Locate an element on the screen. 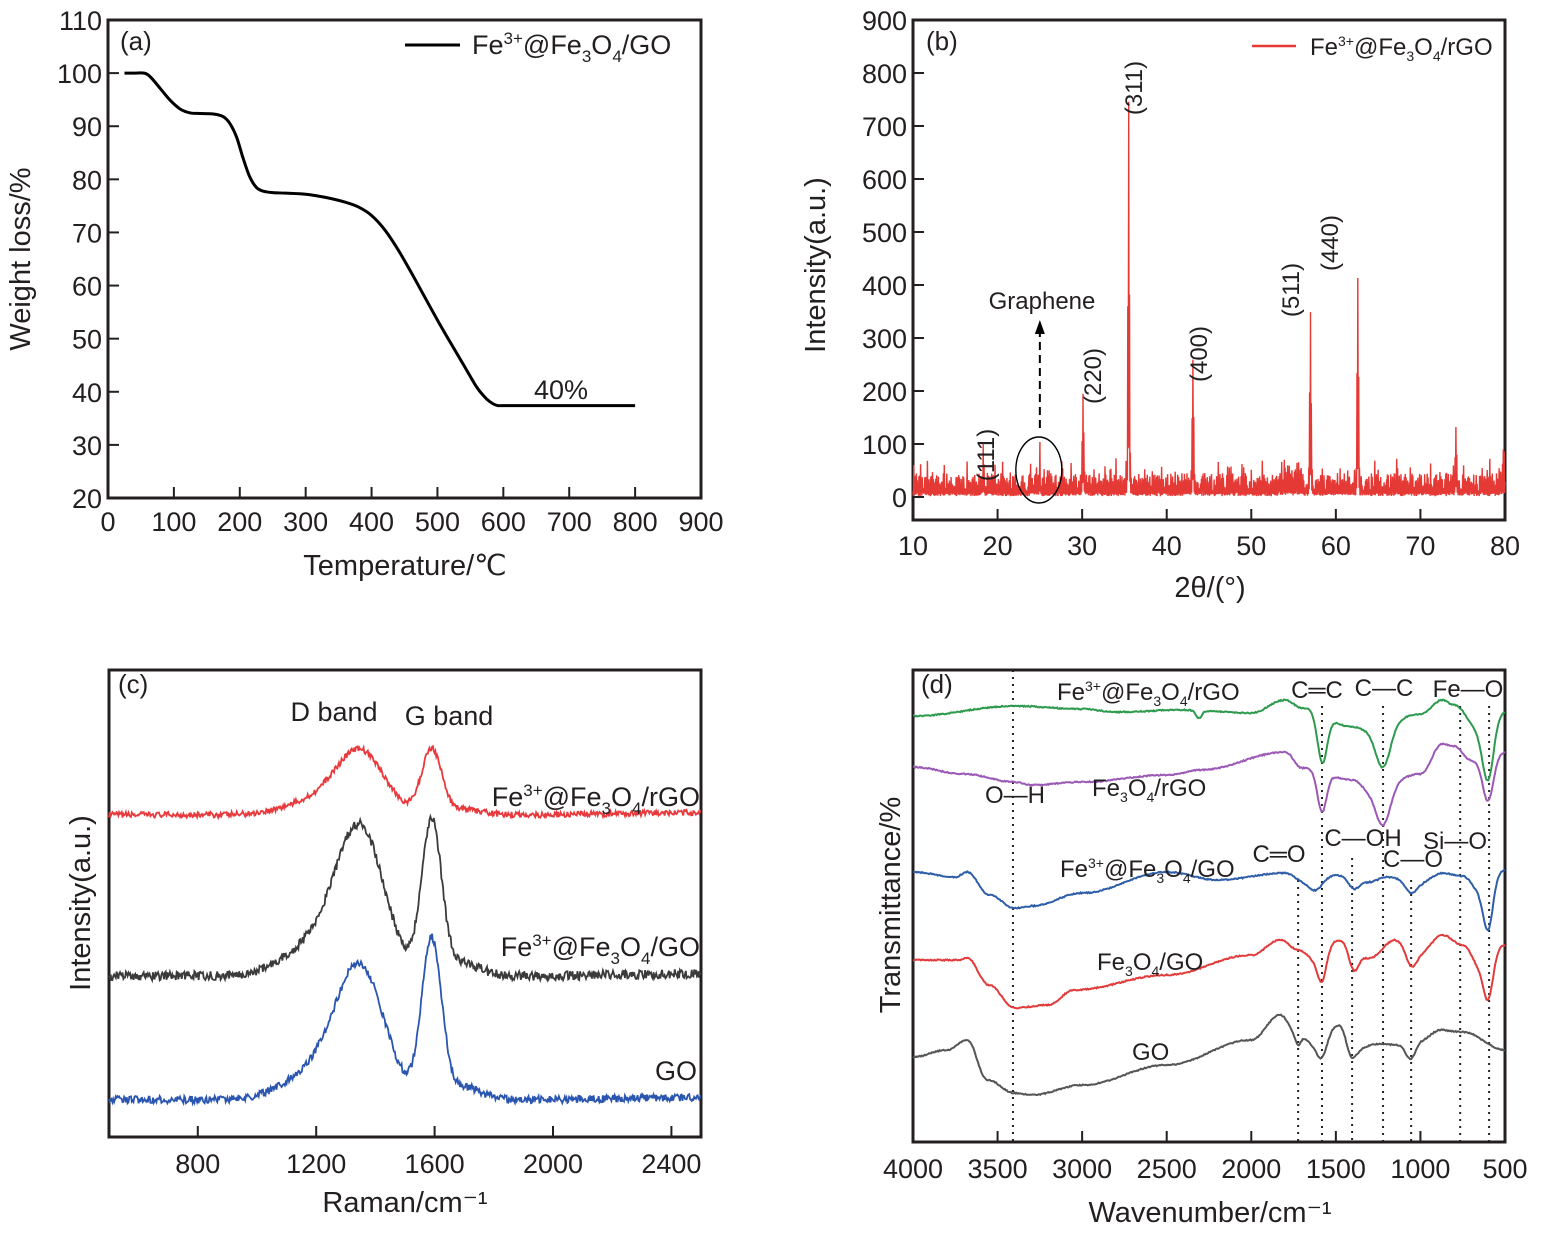 Image resolution: width=1543 pixels, height=1234 pixels. annotation-g-band: G band is located at coordinates (449, 716).